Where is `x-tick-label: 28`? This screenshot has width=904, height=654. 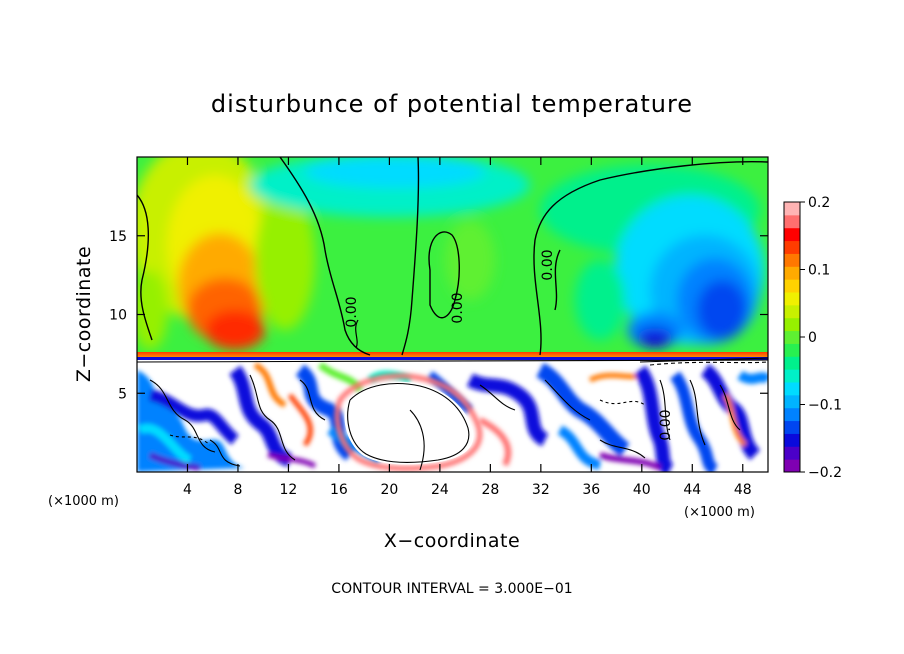 x-tick-label: 28 is located at coordinates (490, 490).